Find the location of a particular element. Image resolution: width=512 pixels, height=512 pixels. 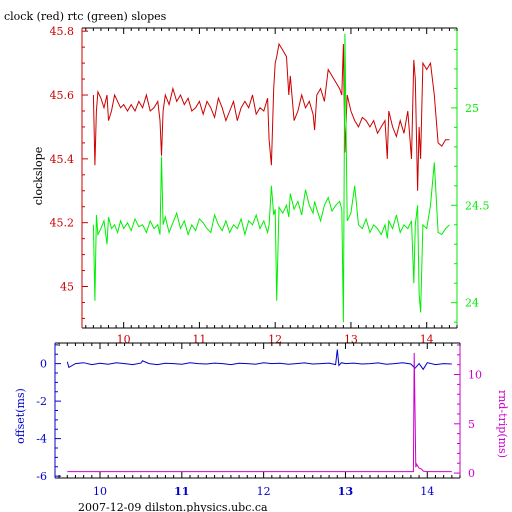

y-tick-label: -2 is located at coordinates (41, 401).